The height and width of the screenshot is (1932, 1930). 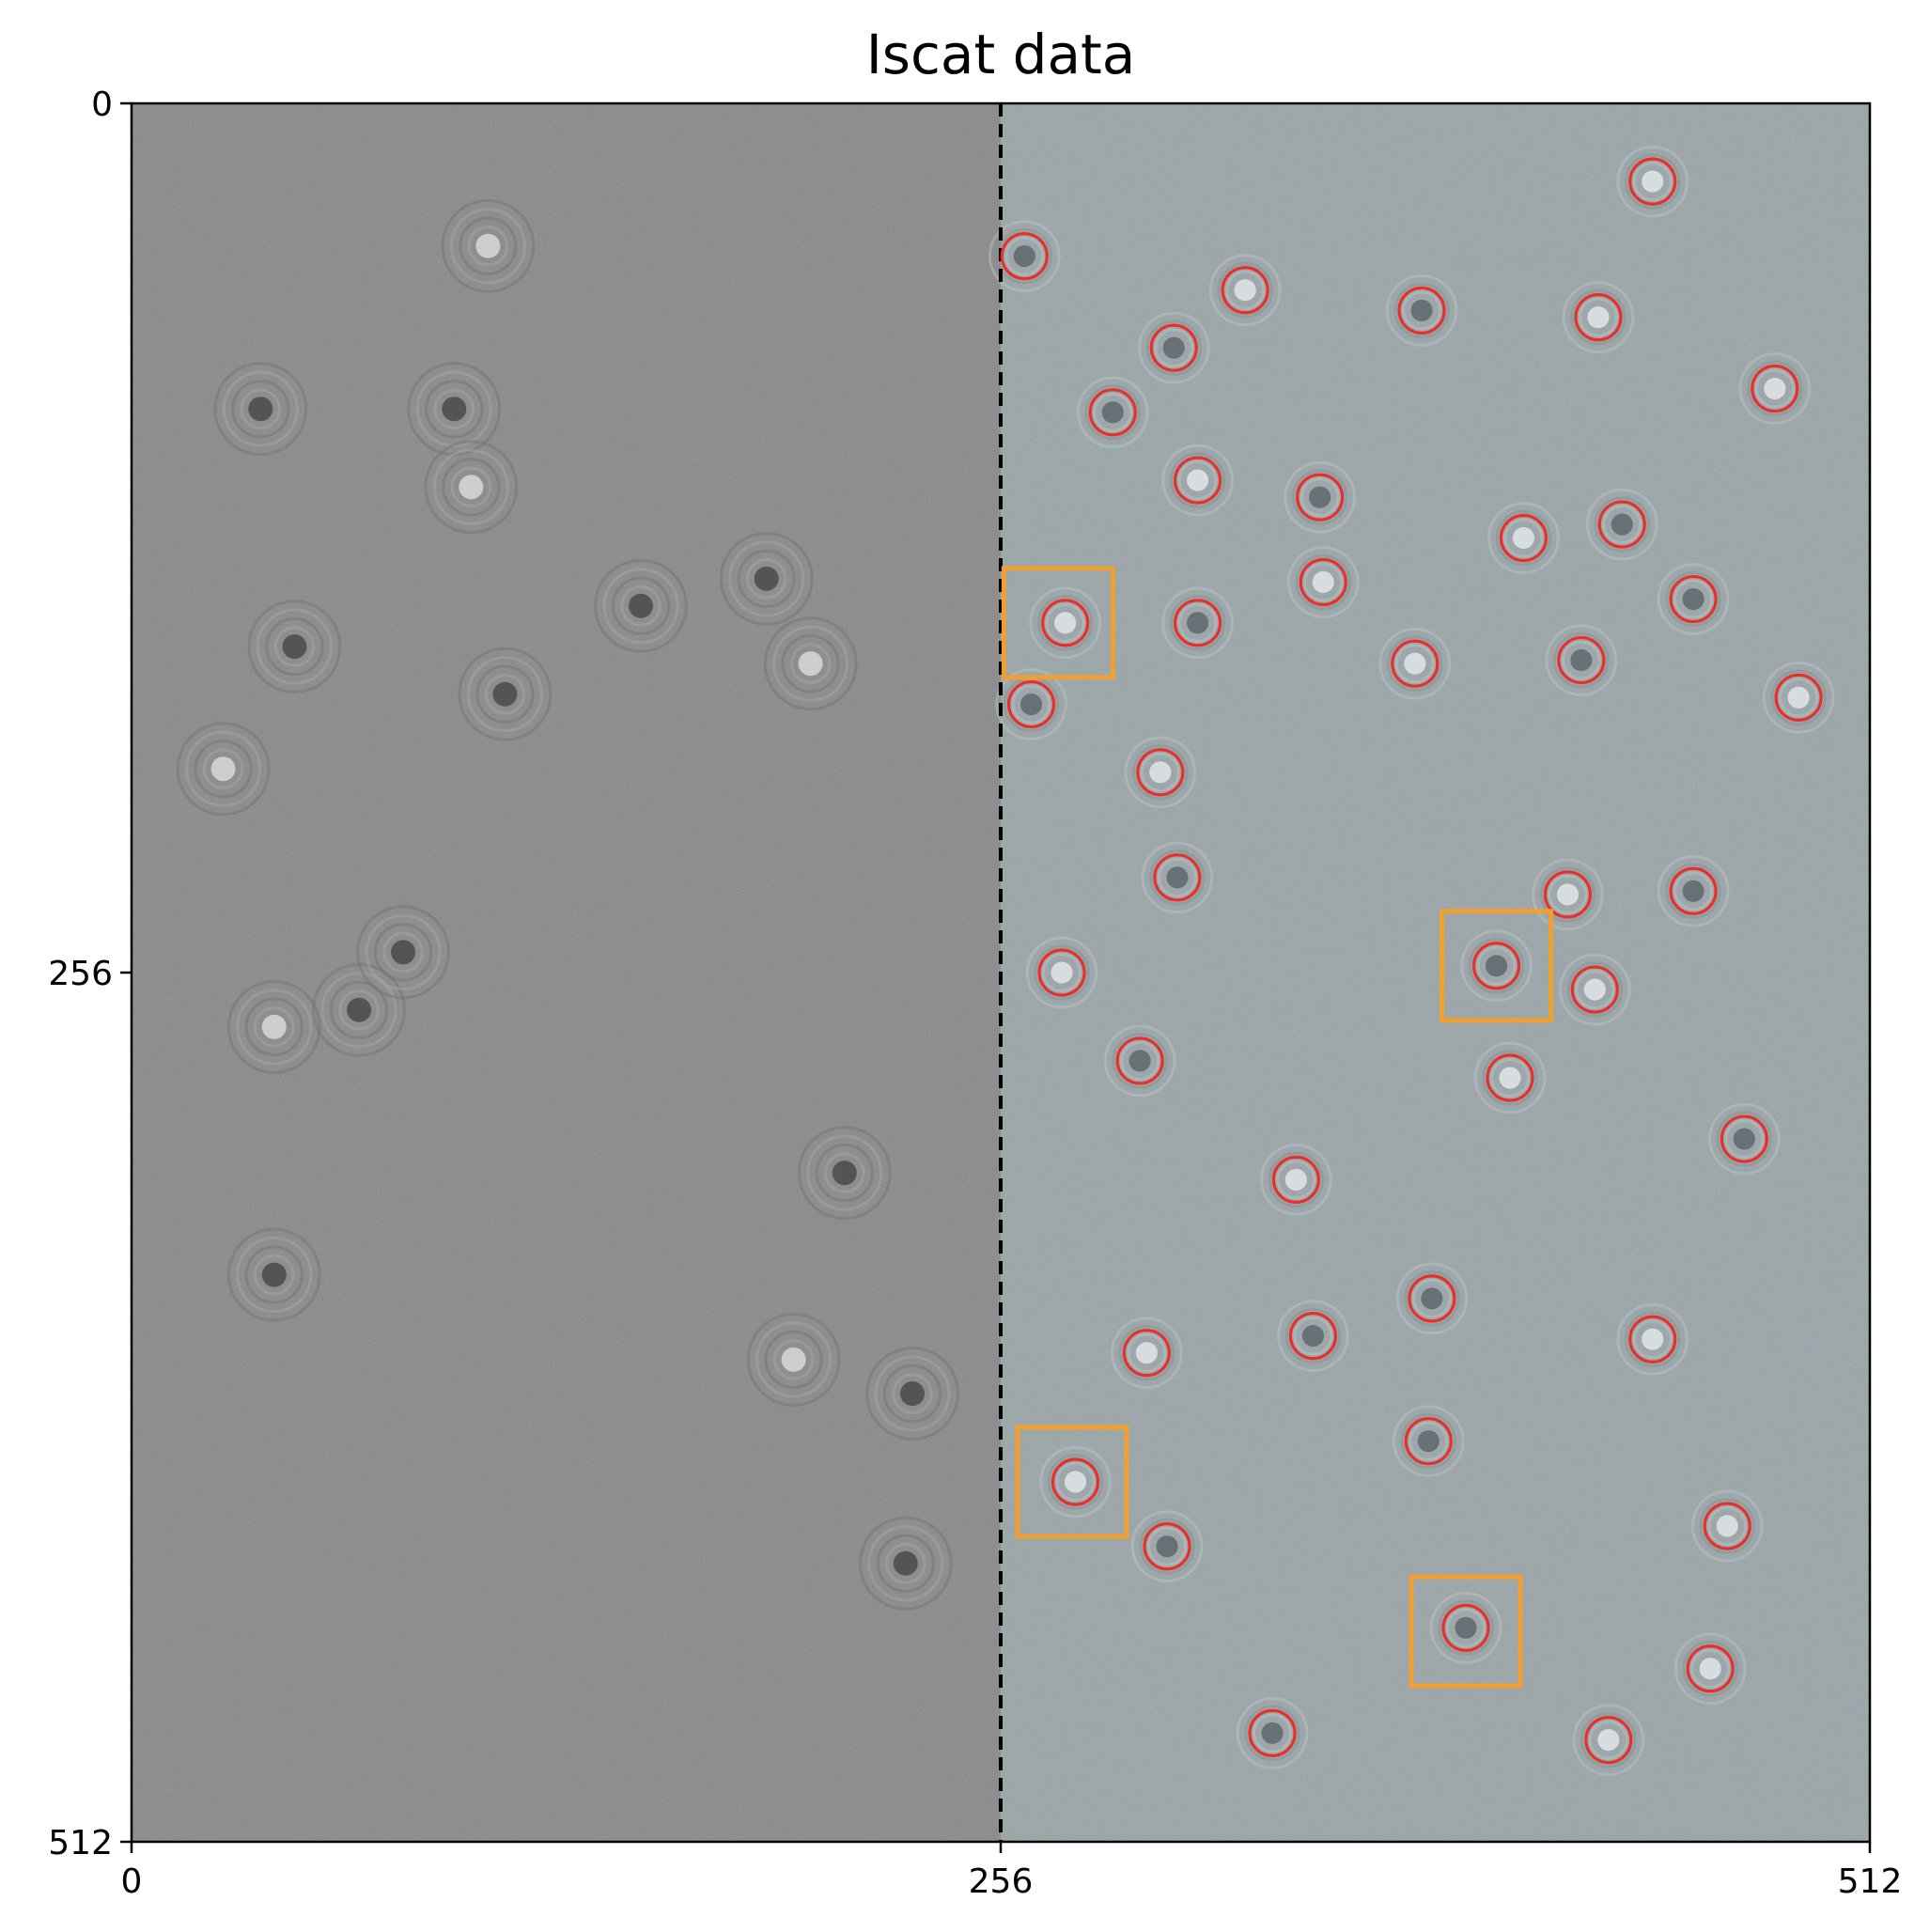 What do you see at coordinates (80, 974) in the screenshot?
I see `y-tick-label-256: 256` at bounding box center [80, 974].